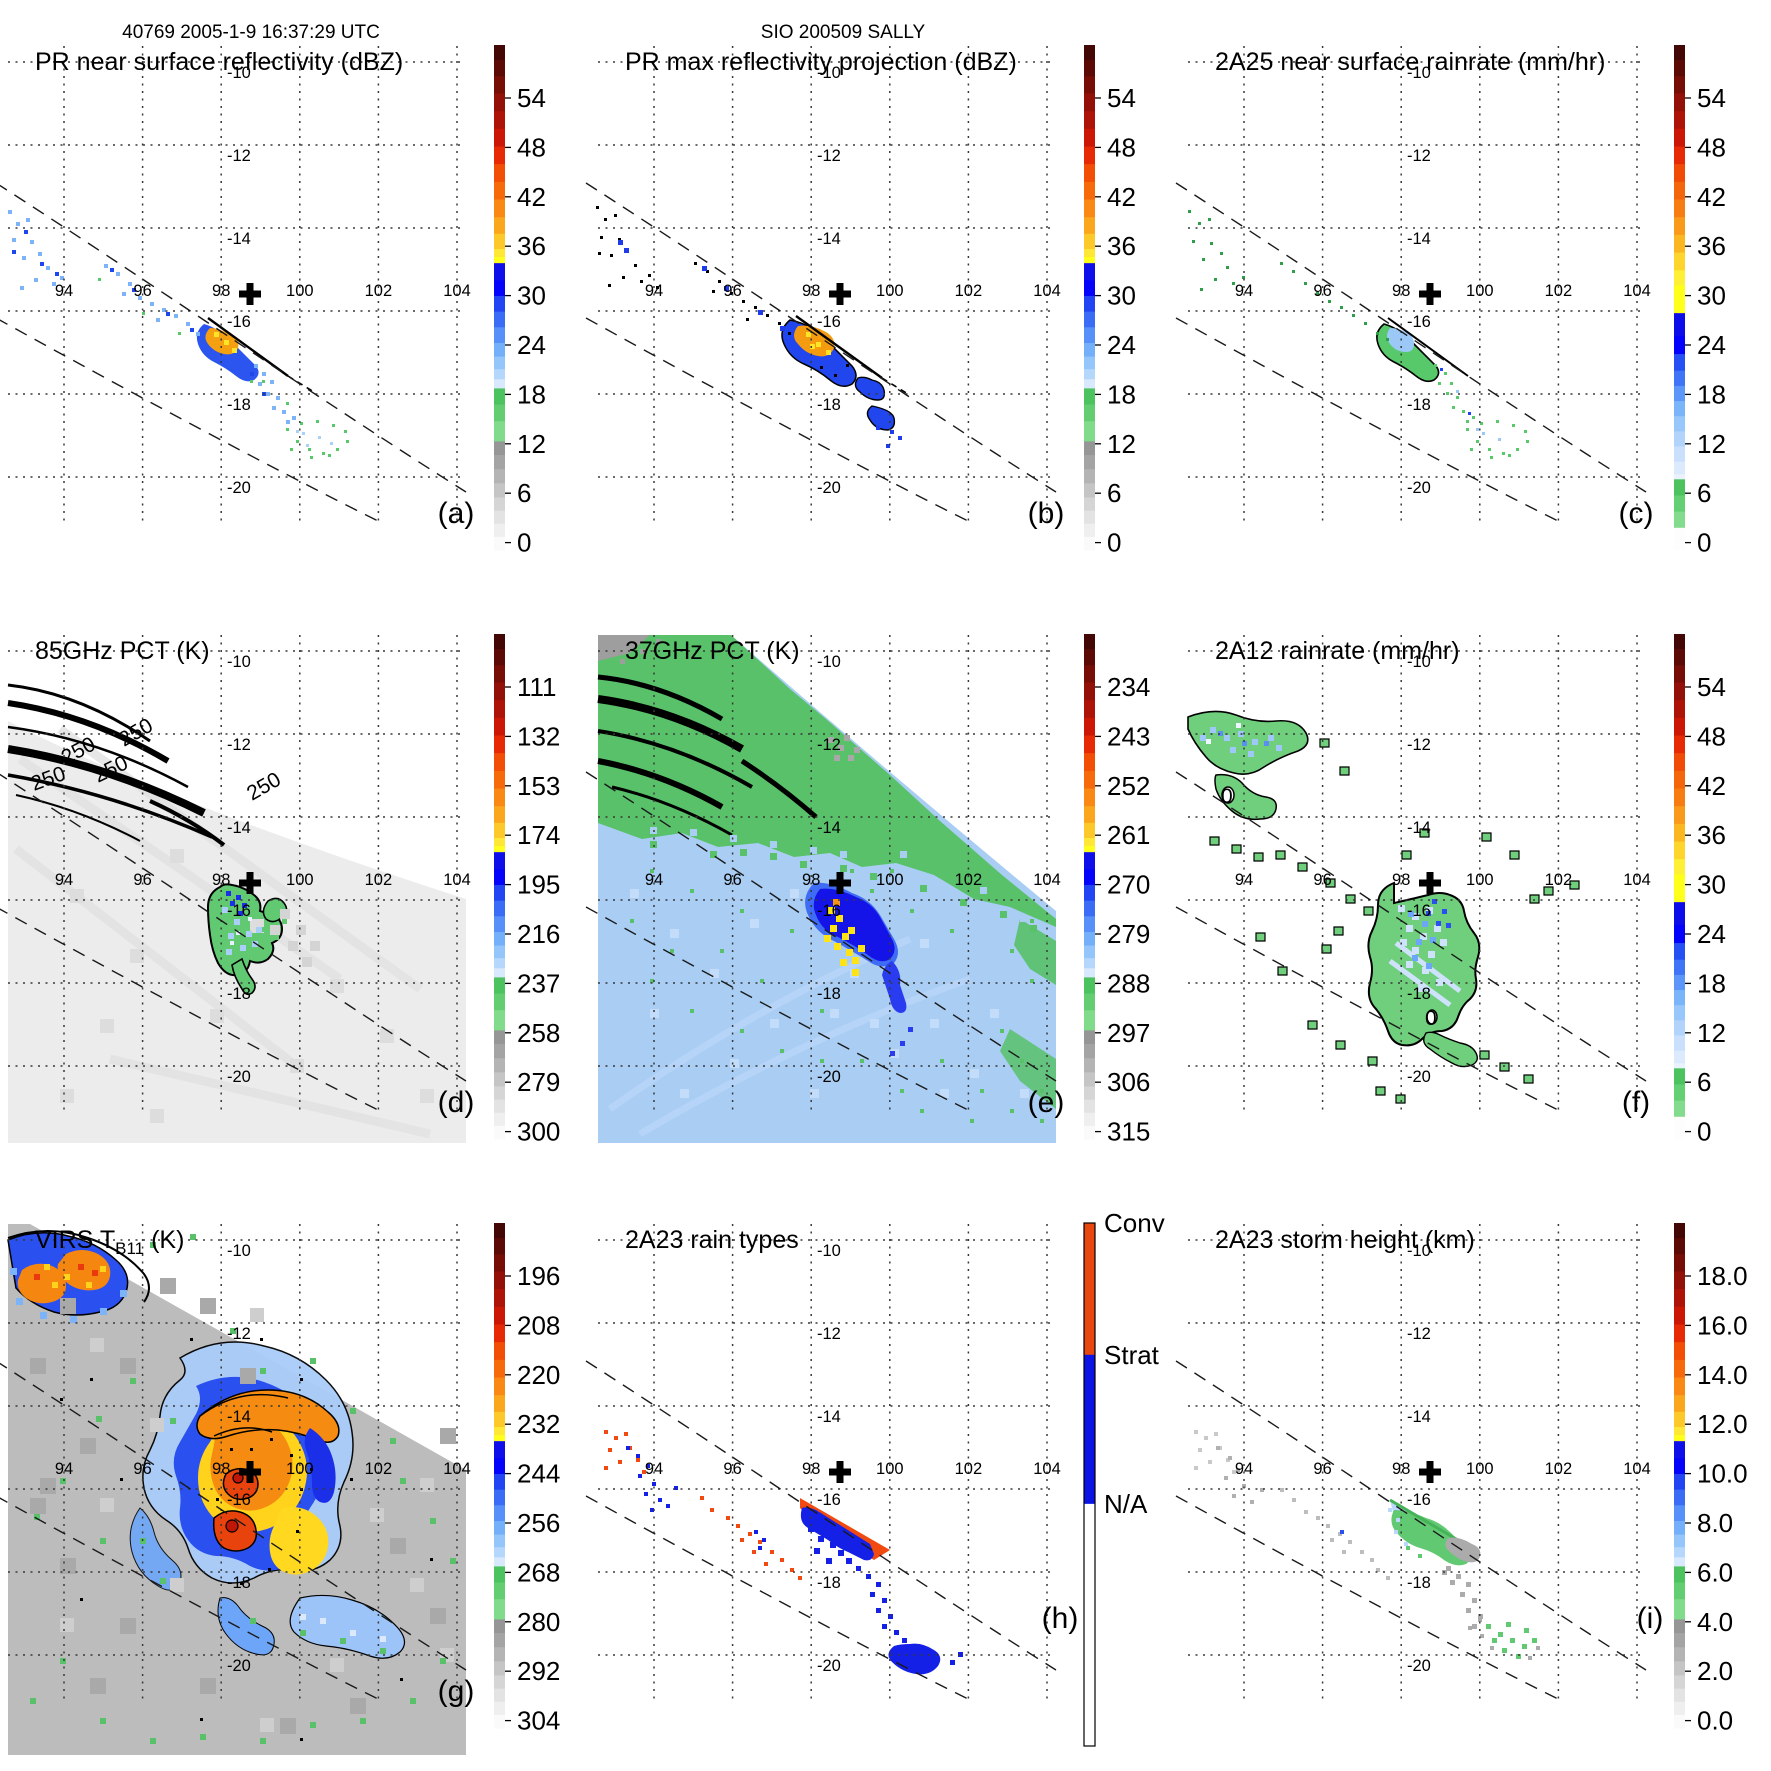  What do you see at coordinates (1431, 1018) in the screenshot?
I see `contour-label-0: 0` at bounding box center [1431, 1018].